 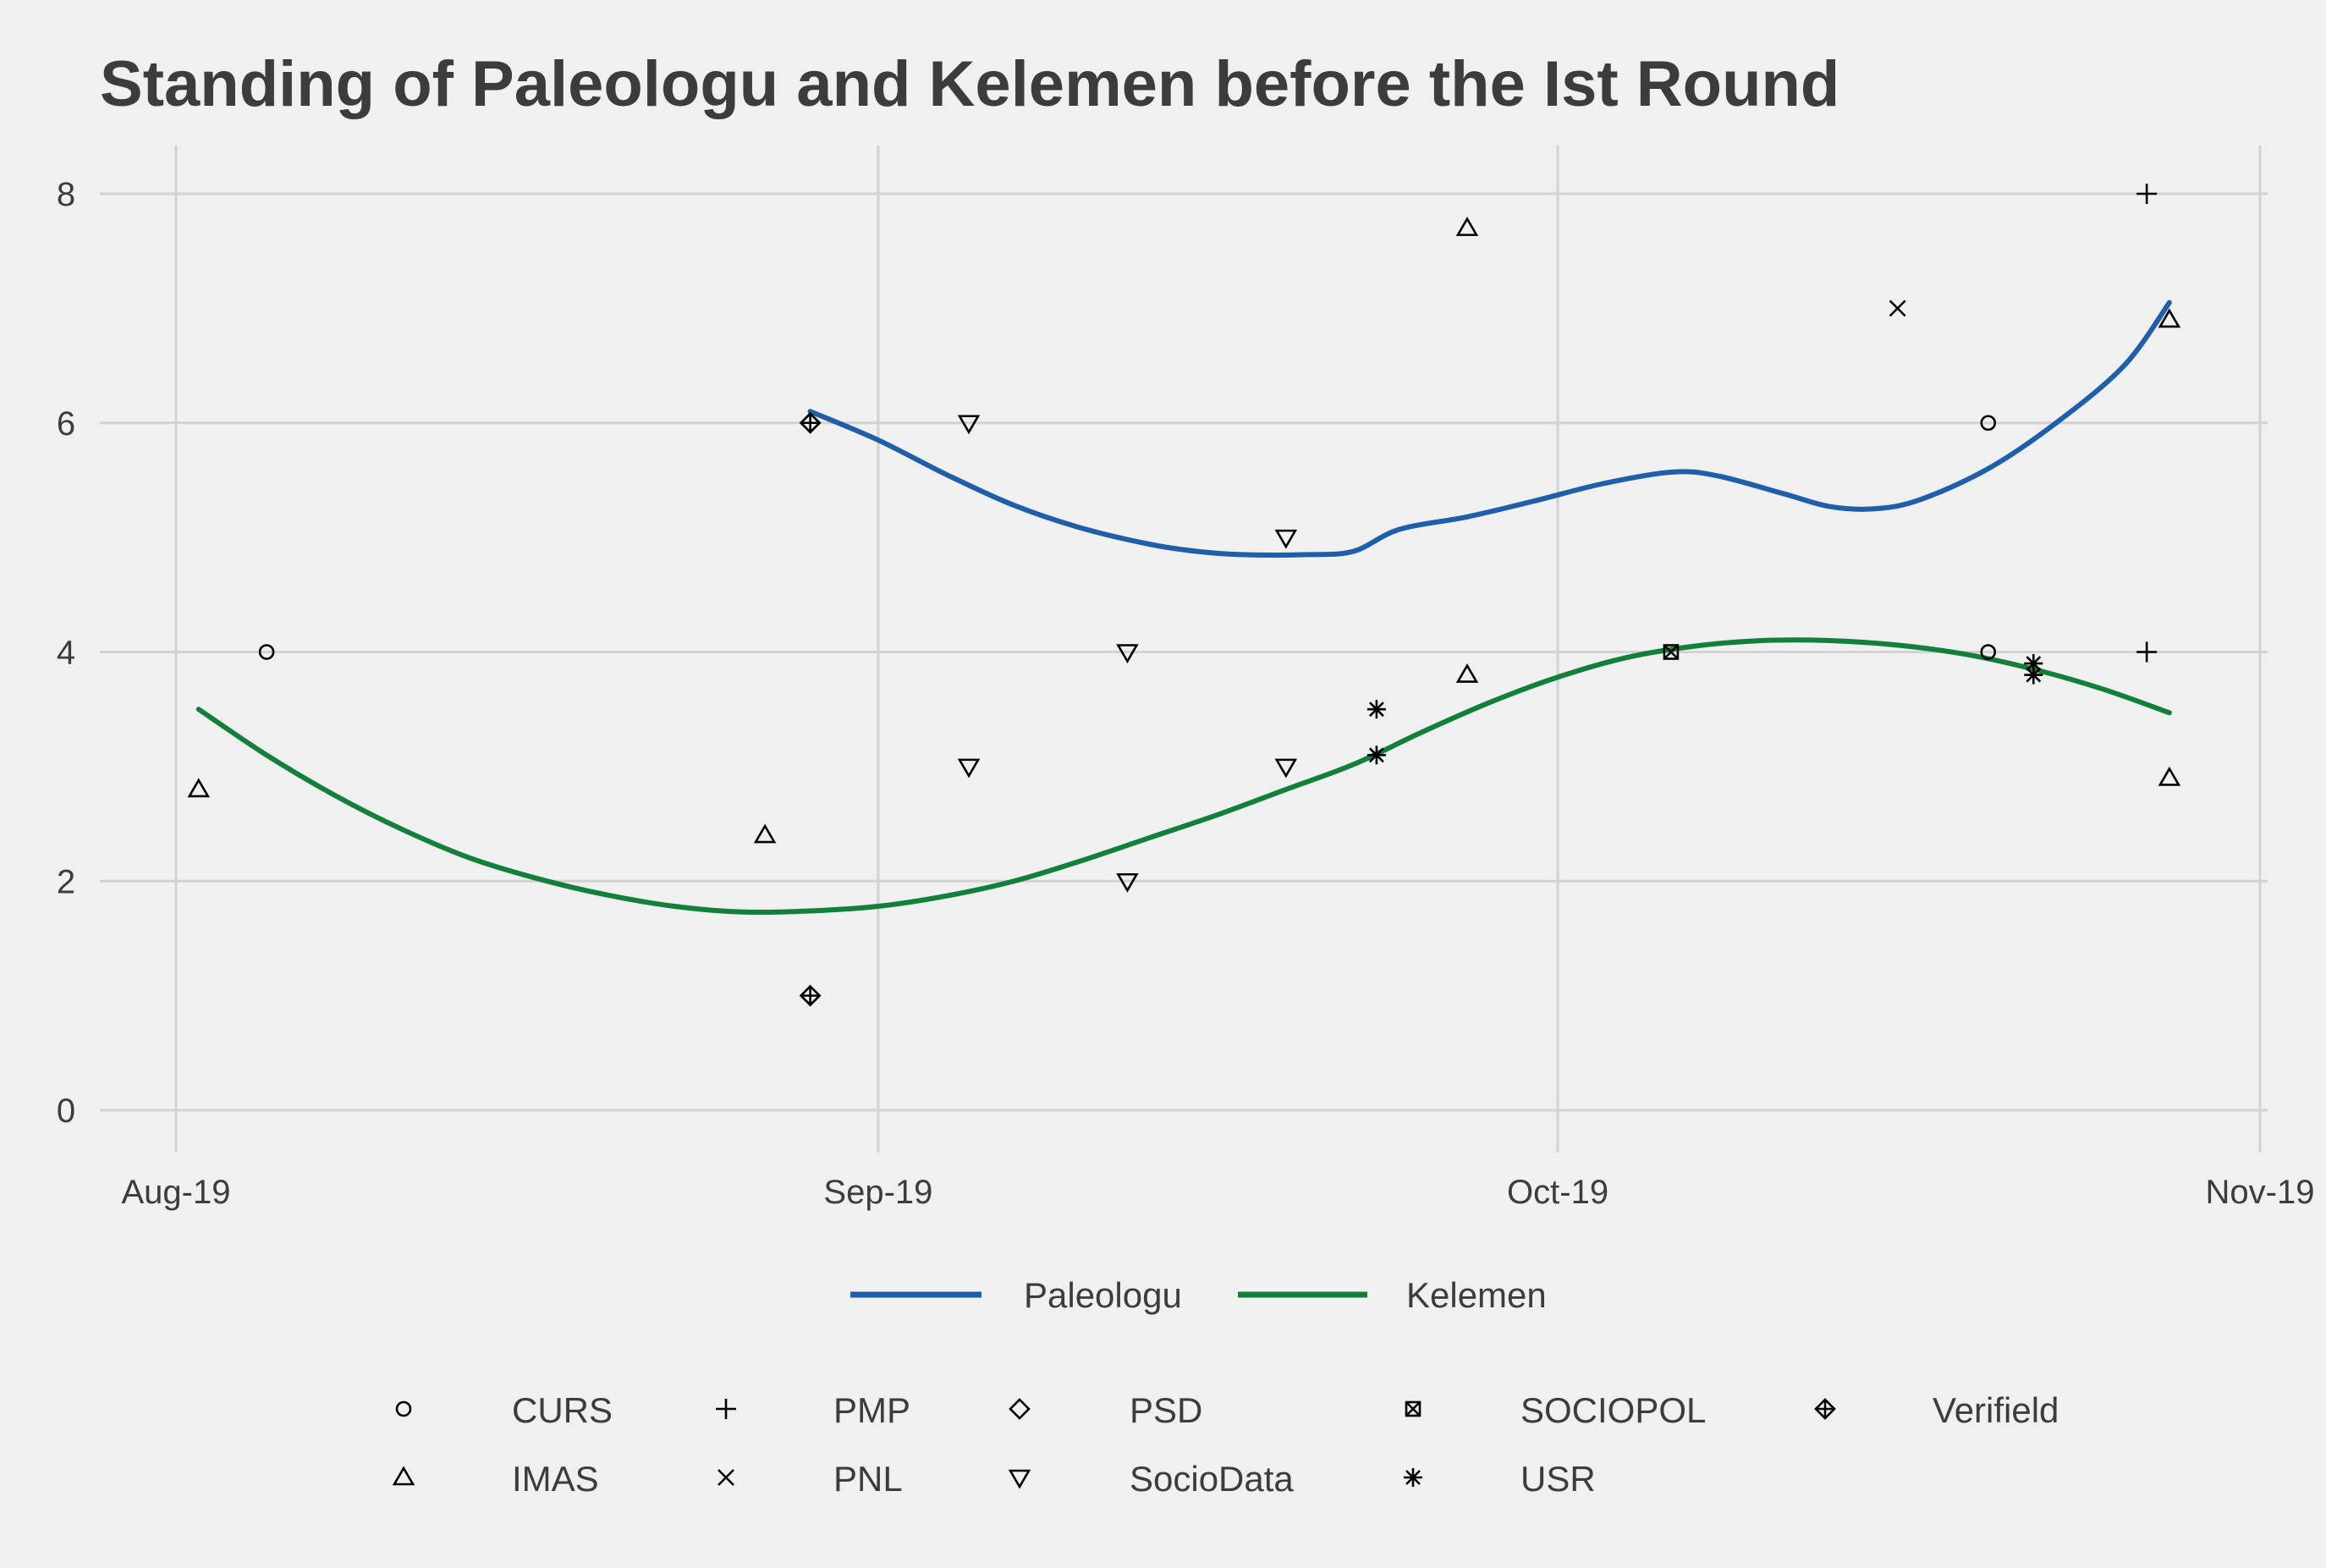 I want to click on y-tick-label: 8, so click(x=66, y=194).